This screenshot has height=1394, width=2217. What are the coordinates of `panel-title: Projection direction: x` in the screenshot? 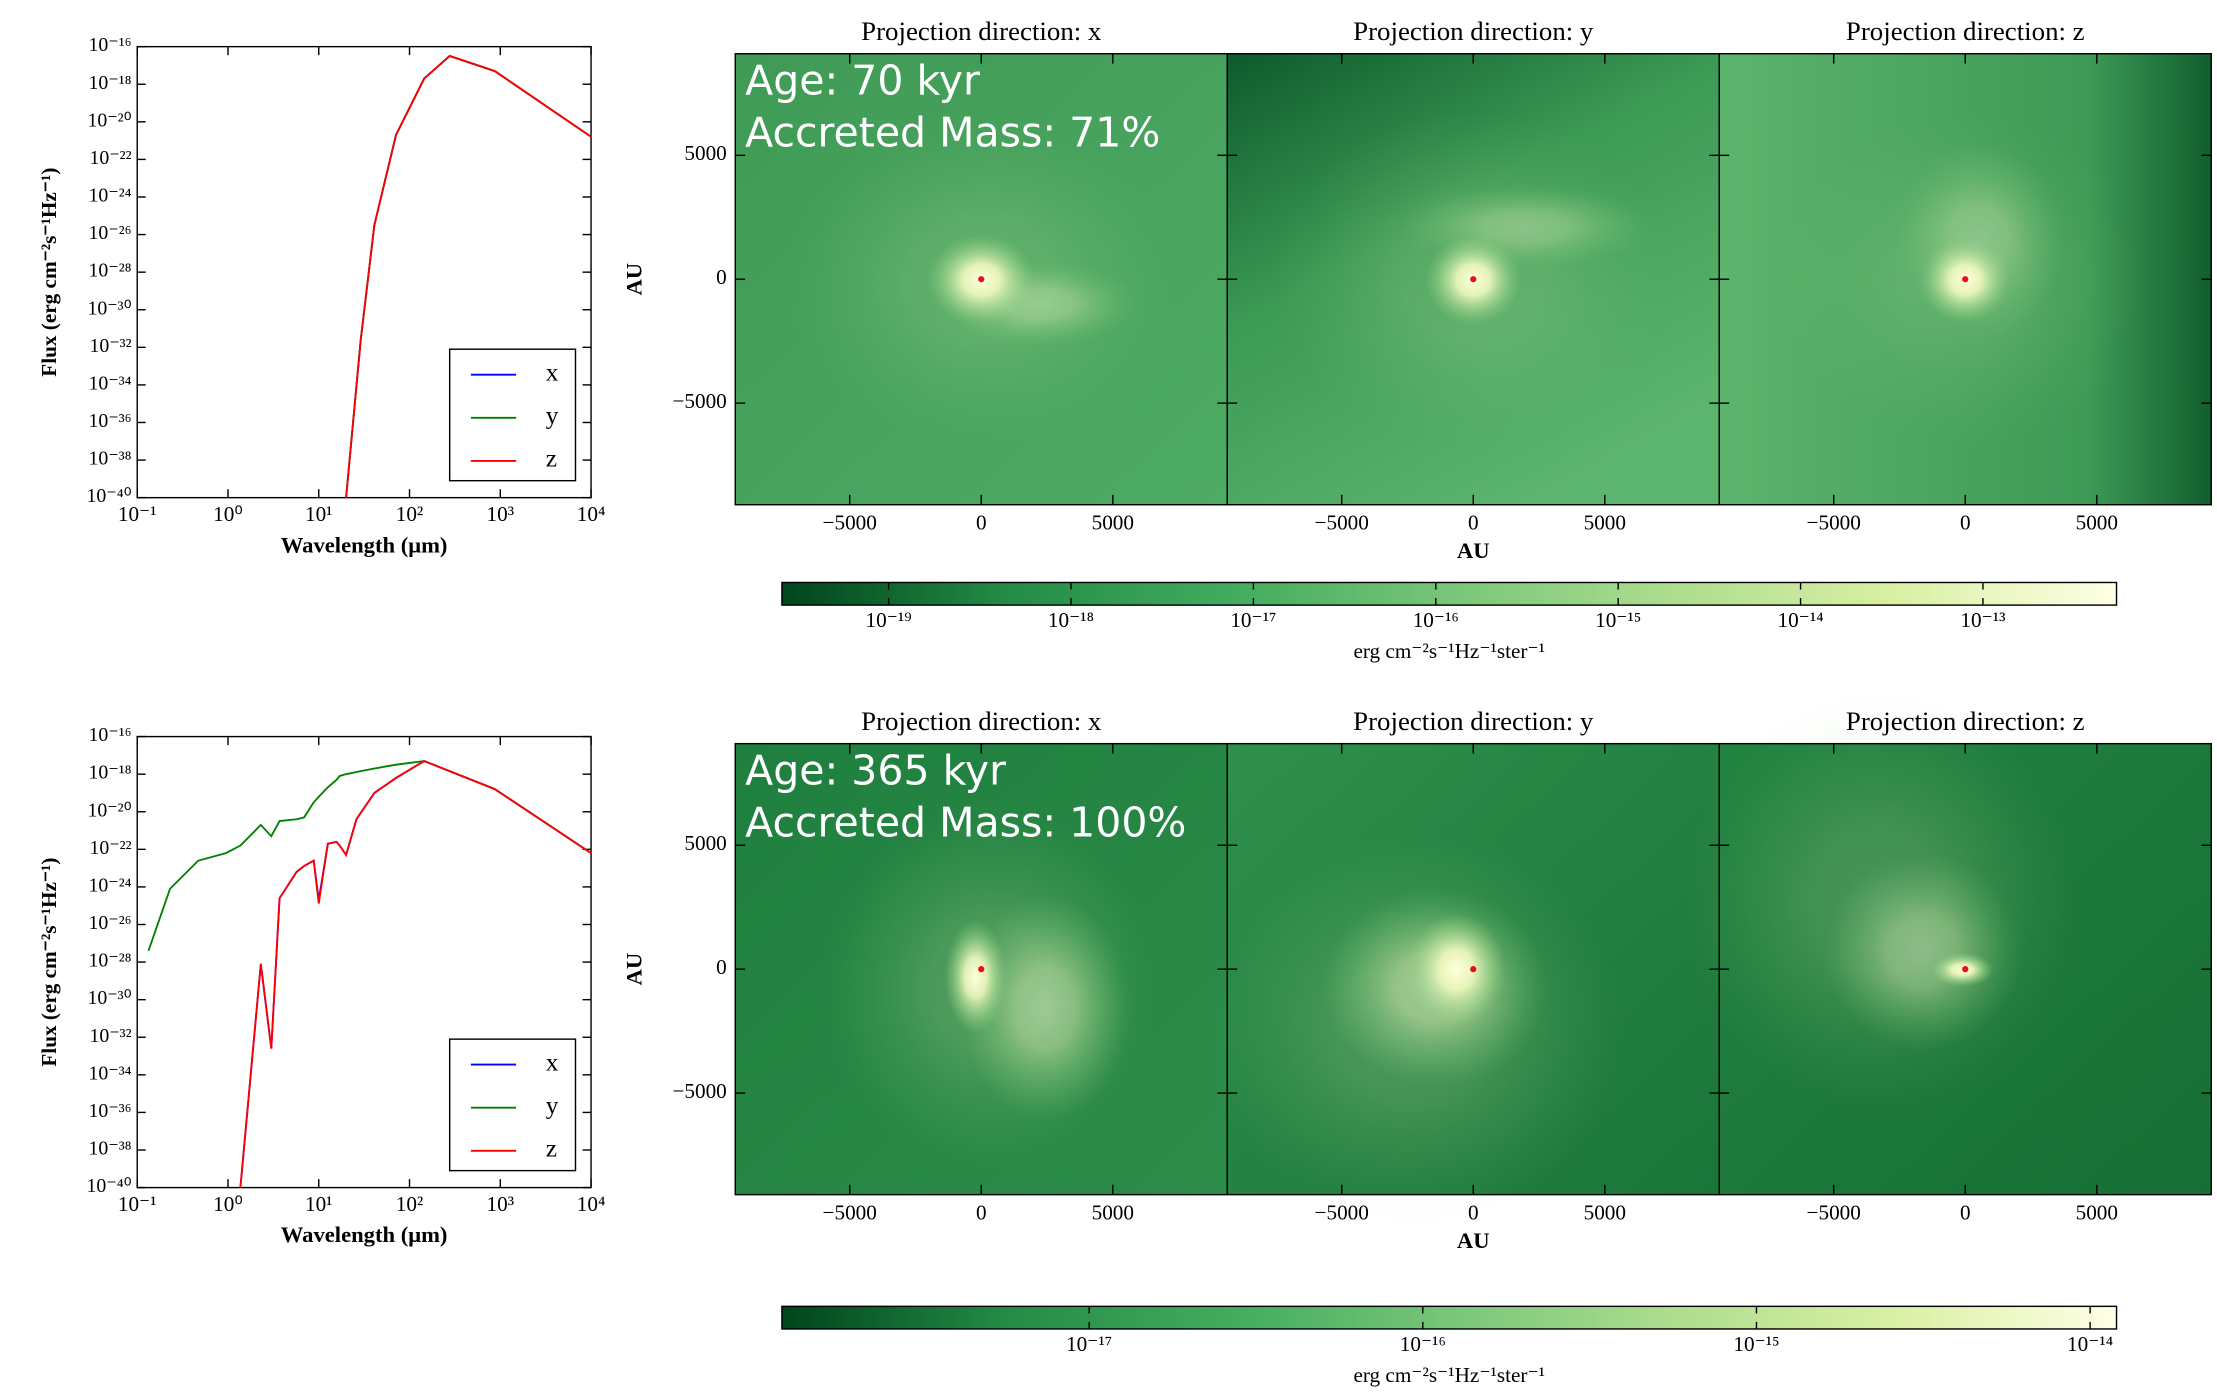 It's located at (981, 721).